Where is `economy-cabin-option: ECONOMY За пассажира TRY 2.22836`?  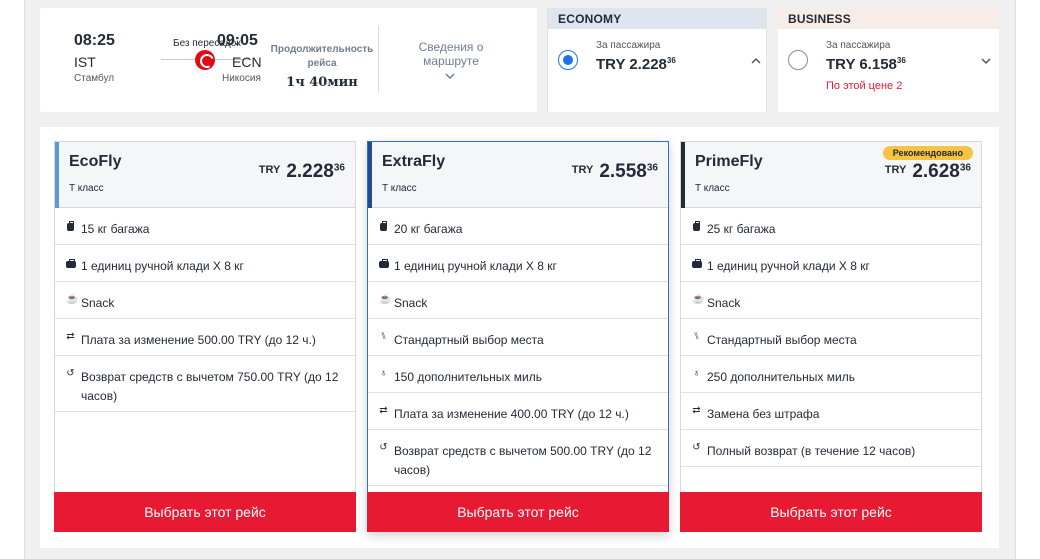
economy-cabin-option: ECONOMY За пассажира TRY 2.22836 is located at coordinates (657, 60).